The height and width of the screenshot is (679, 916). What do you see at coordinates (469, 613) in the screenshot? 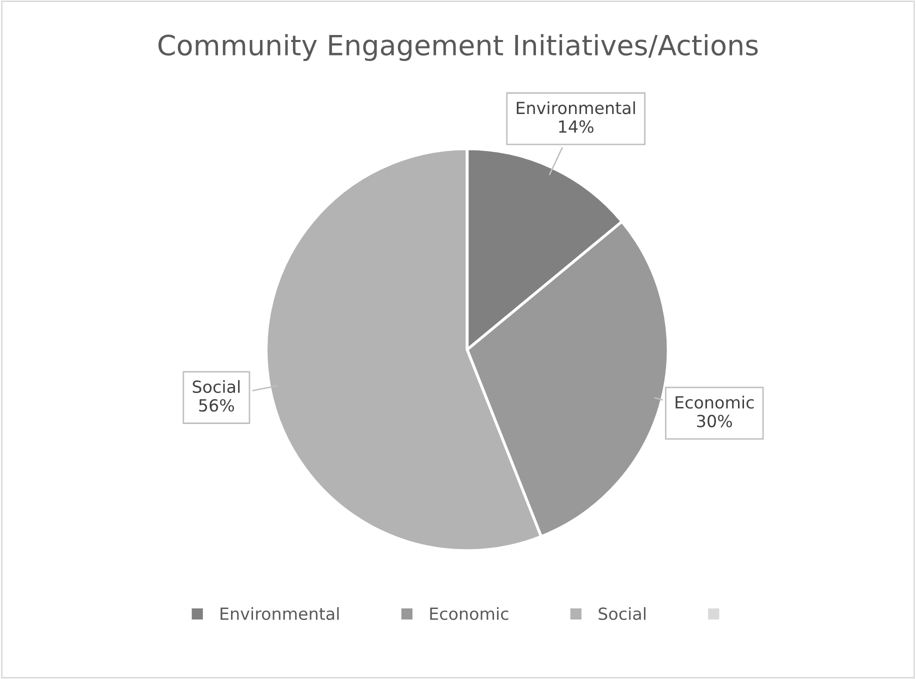
I see `legend-label: Economic` at bounding box center [469, 613].